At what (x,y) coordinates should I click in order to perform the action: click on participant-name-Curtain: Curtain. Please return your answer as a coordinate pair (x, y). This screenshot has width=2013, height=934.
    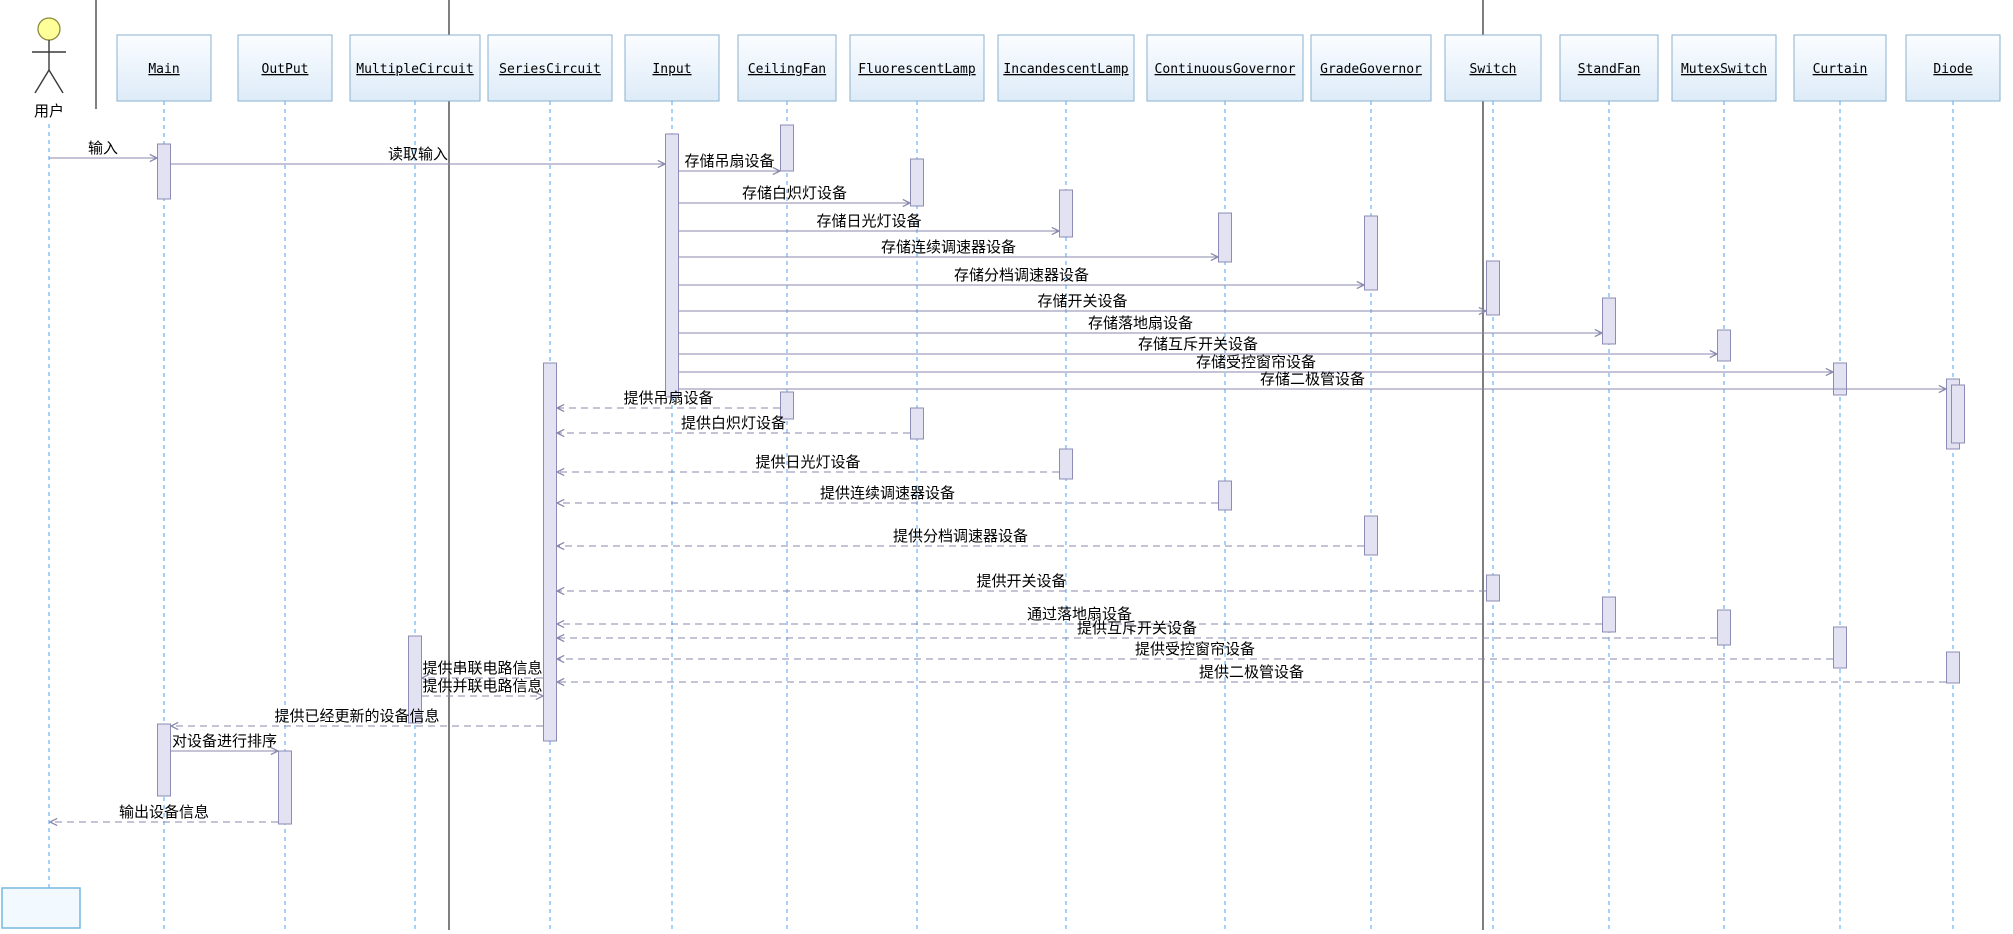
    Looking at the image, I should click on (1840, 69).